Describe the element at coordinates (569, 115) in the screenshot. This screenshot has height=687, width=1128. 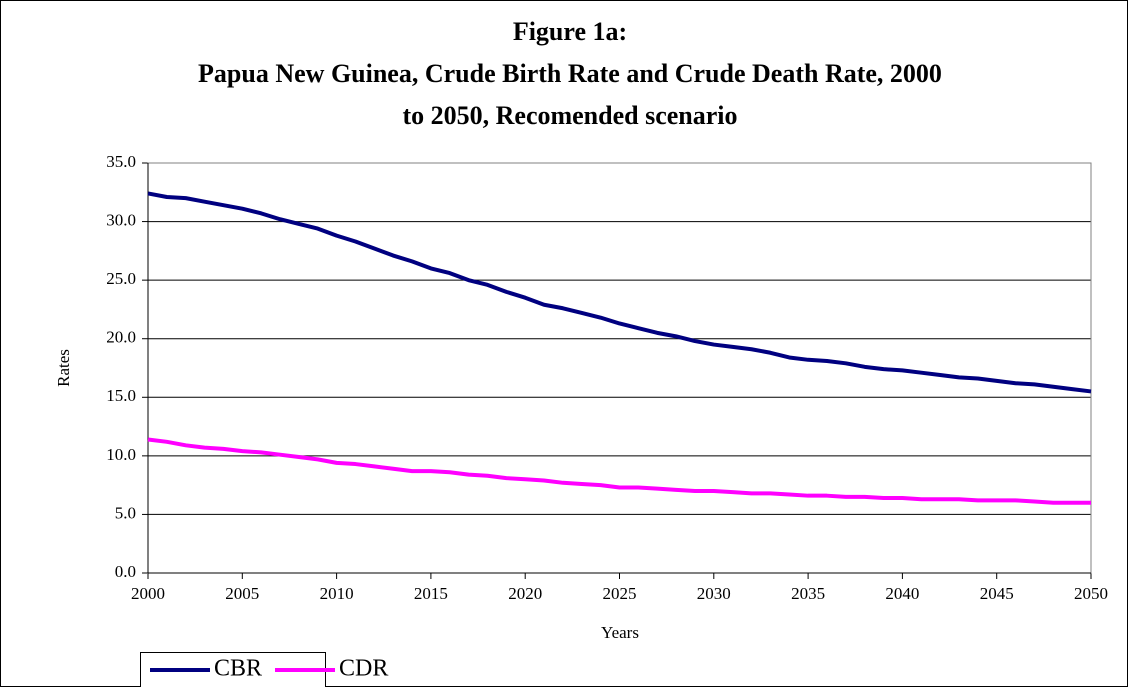
I see `chart-title: to 2050, Recomended scenario` at that location.